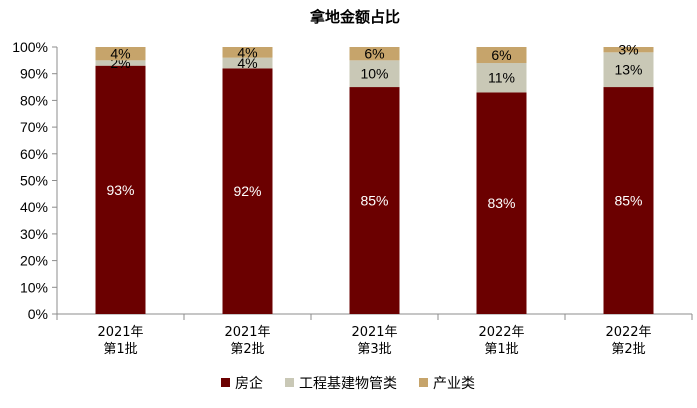 This screenshot has height=408, width=697. I want to click on chart-title: 拿地金额占比, so click(354, 17).